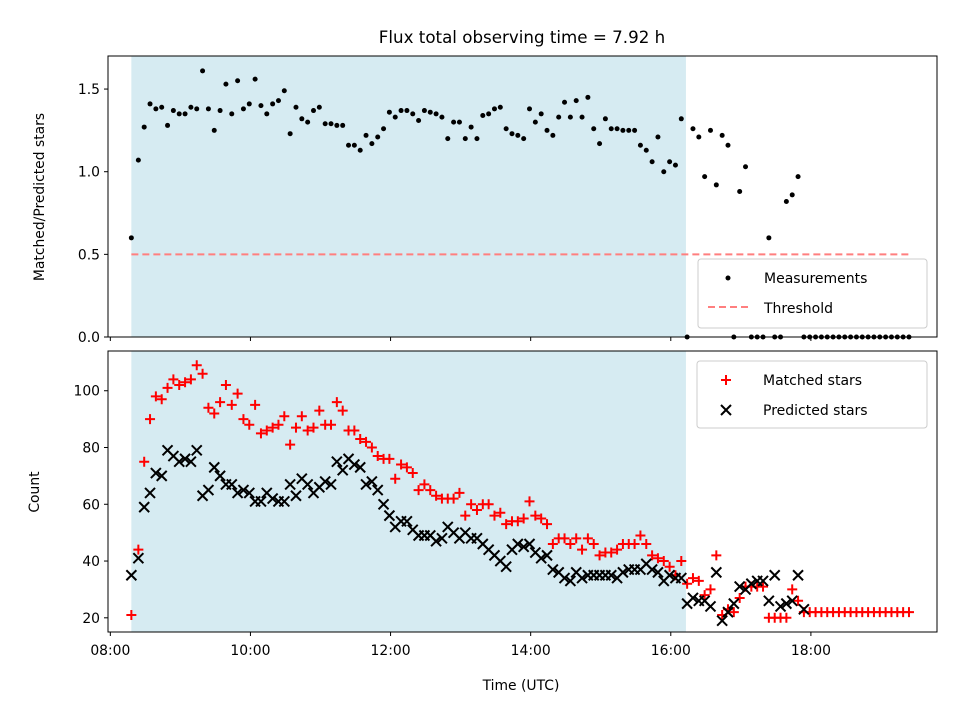 The width and height of the screenshot is (960, 720). What do you see at coordinates (110, 651) in the screenshot?
I see `x-tick-label: 08:00` at bounding box center [110, 651].